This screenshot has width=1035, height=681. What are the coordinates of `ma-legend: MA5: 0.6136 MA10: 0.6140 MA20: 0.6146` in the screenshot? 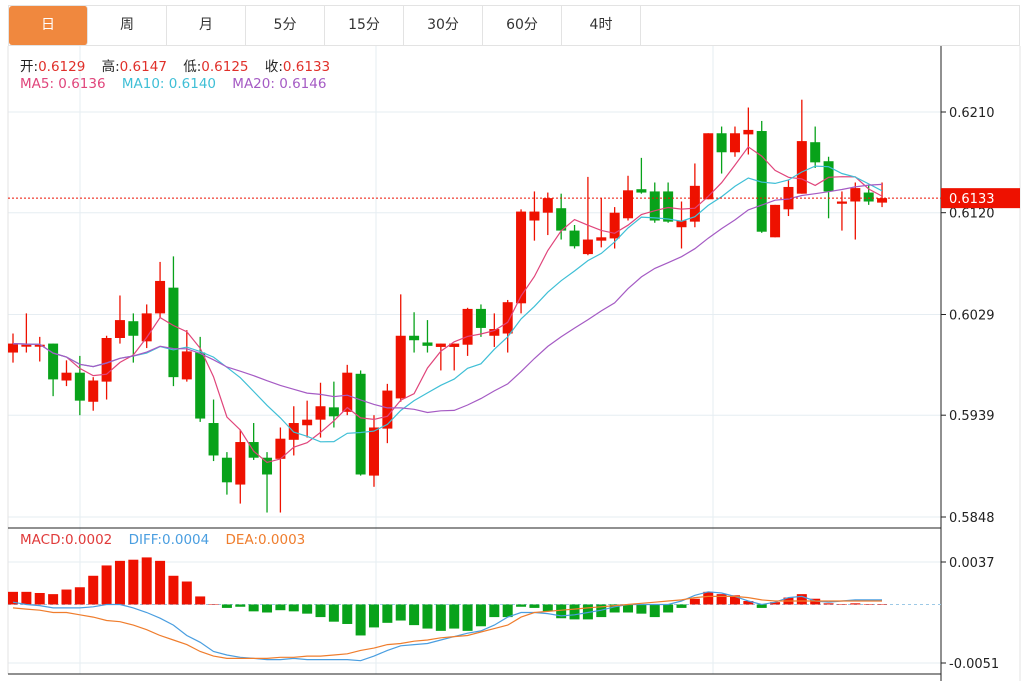 It's located at (179, 84).